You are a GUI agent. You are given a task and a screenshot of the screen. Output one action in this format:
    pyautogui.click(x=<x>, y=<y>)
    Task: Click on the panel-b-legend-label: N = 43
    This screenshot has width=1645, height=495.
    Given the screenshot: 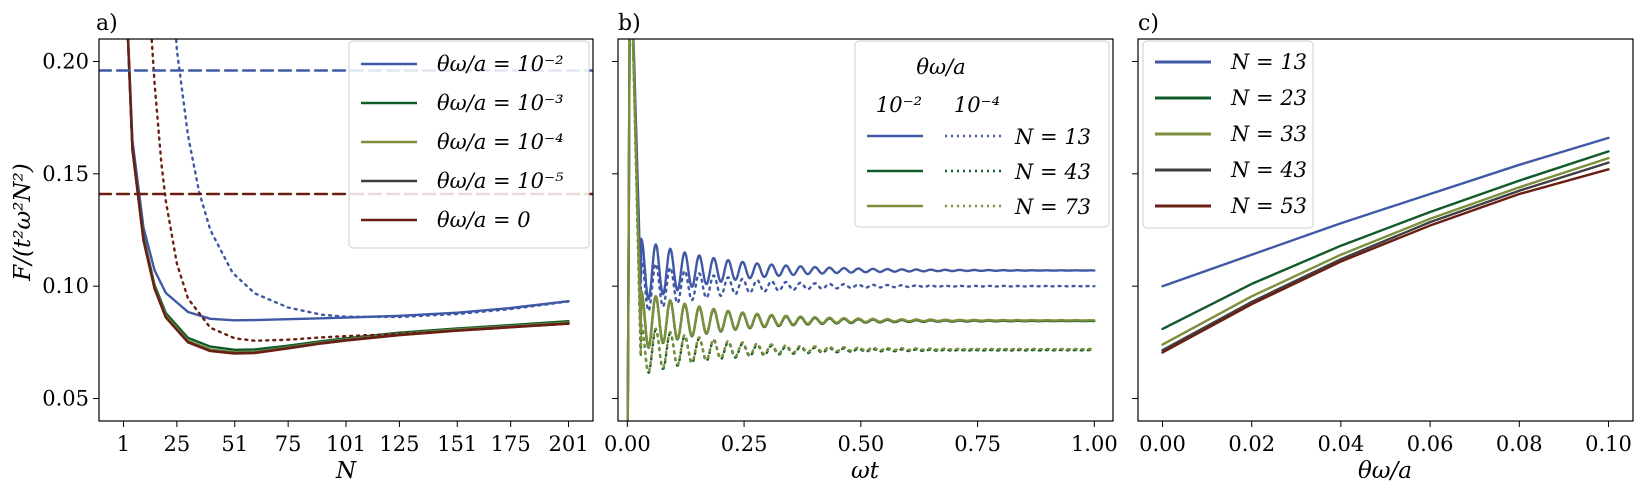 What is the action you would take?
    pyautogui.click(x=1052, y=172)
    